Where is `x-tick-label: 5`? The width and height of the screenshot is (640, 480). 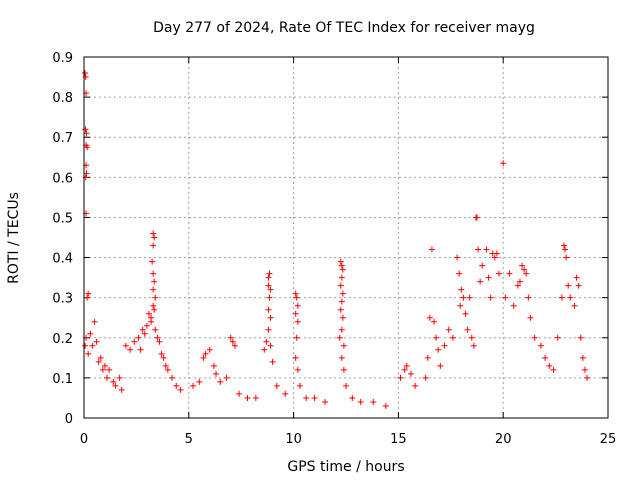 x-tick-label: 5 is located at coordinates (189, 439).